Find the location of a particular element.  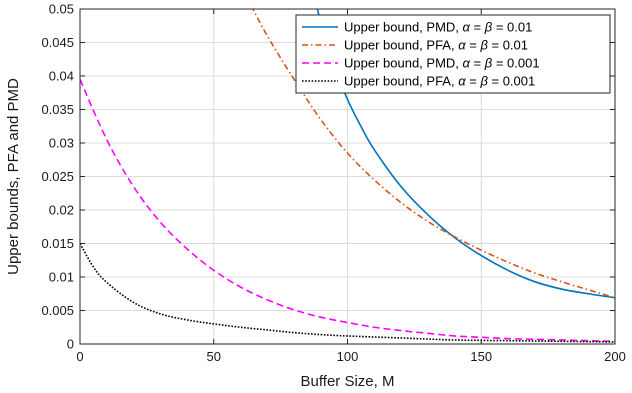

y-tick-label: 0.04 is located at coordinates (61, 76).